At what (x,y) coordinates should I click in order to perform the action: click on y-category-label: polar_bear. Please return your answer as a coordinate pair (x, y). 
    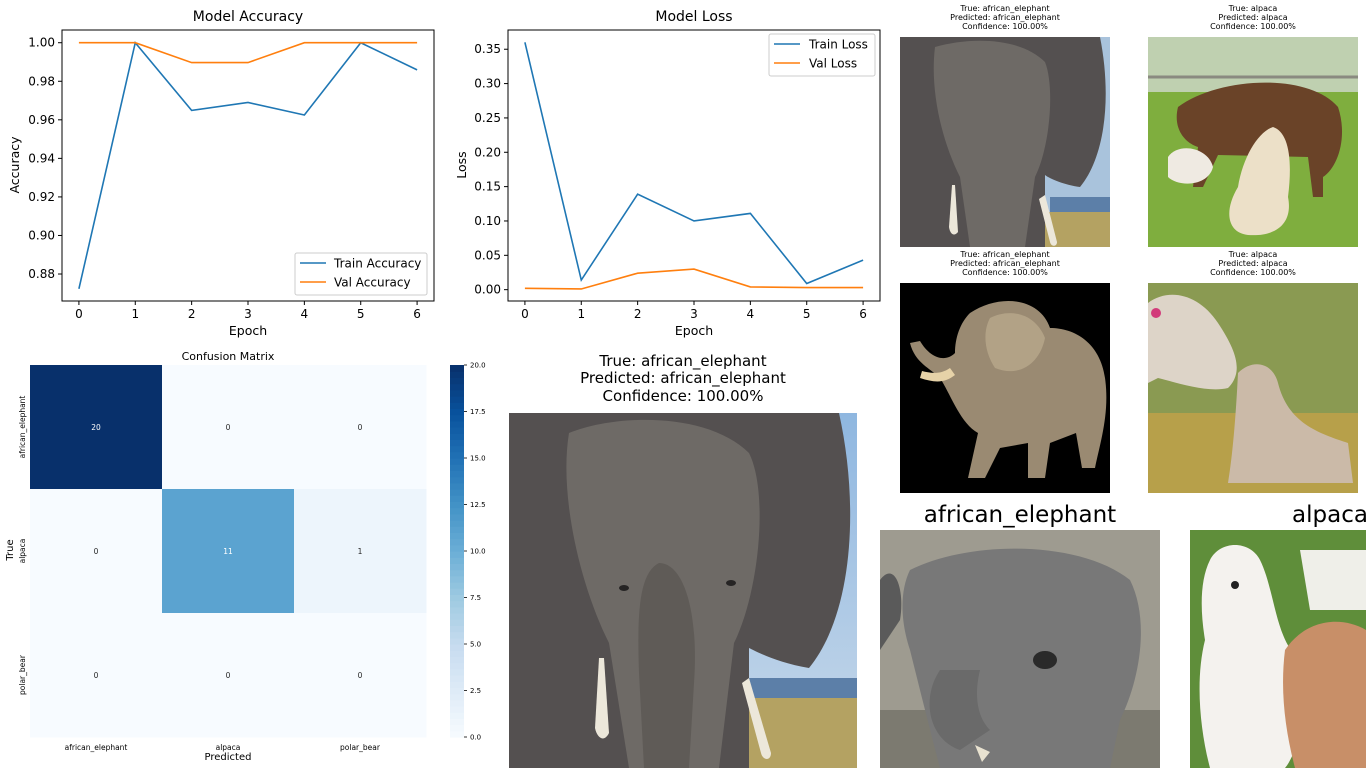
    Looking at the image, I should click on (22, 674).